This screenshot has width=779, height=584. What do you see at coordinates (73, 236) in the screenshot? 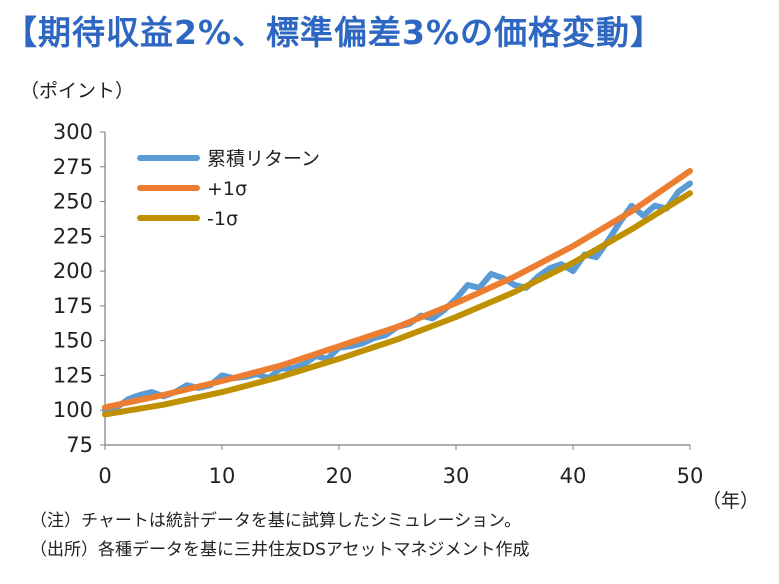
I see `y-tick-label: 225` at bounding box center [73, 236].